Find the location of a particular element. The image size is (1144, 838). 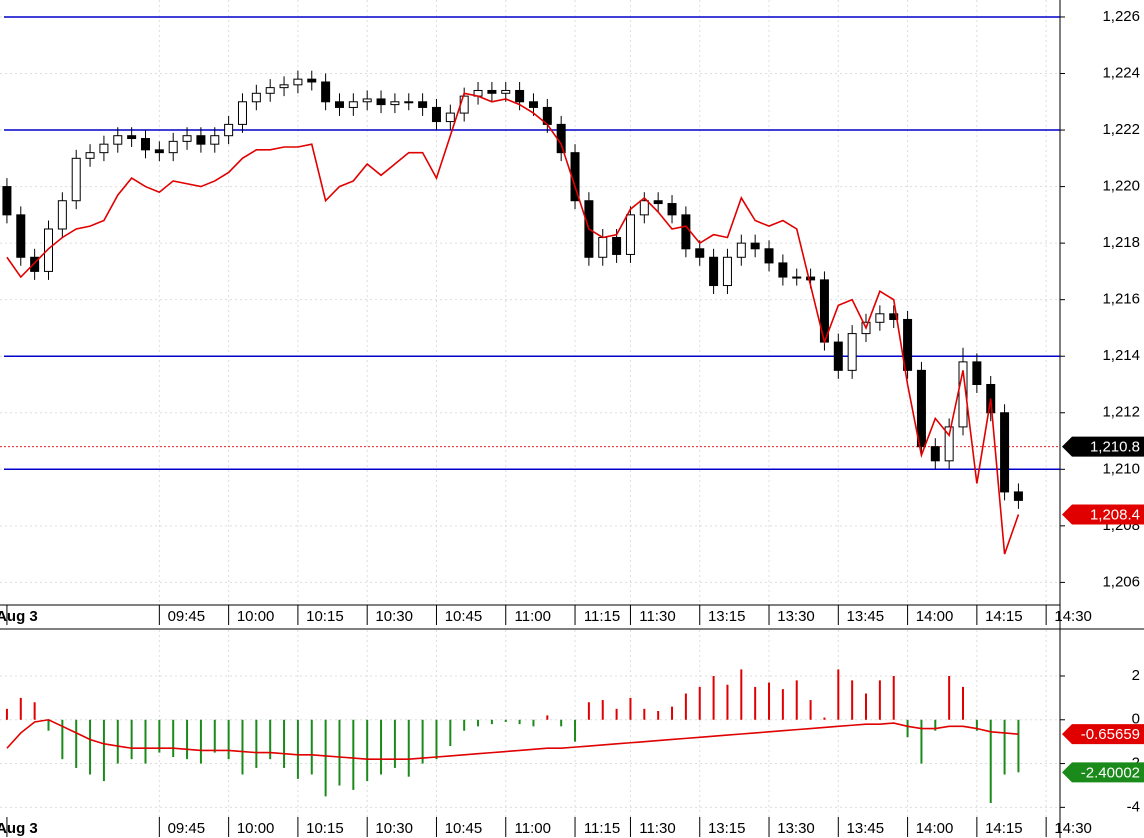

x-tick-label: 10:30 is located at coordinates (394, 828).